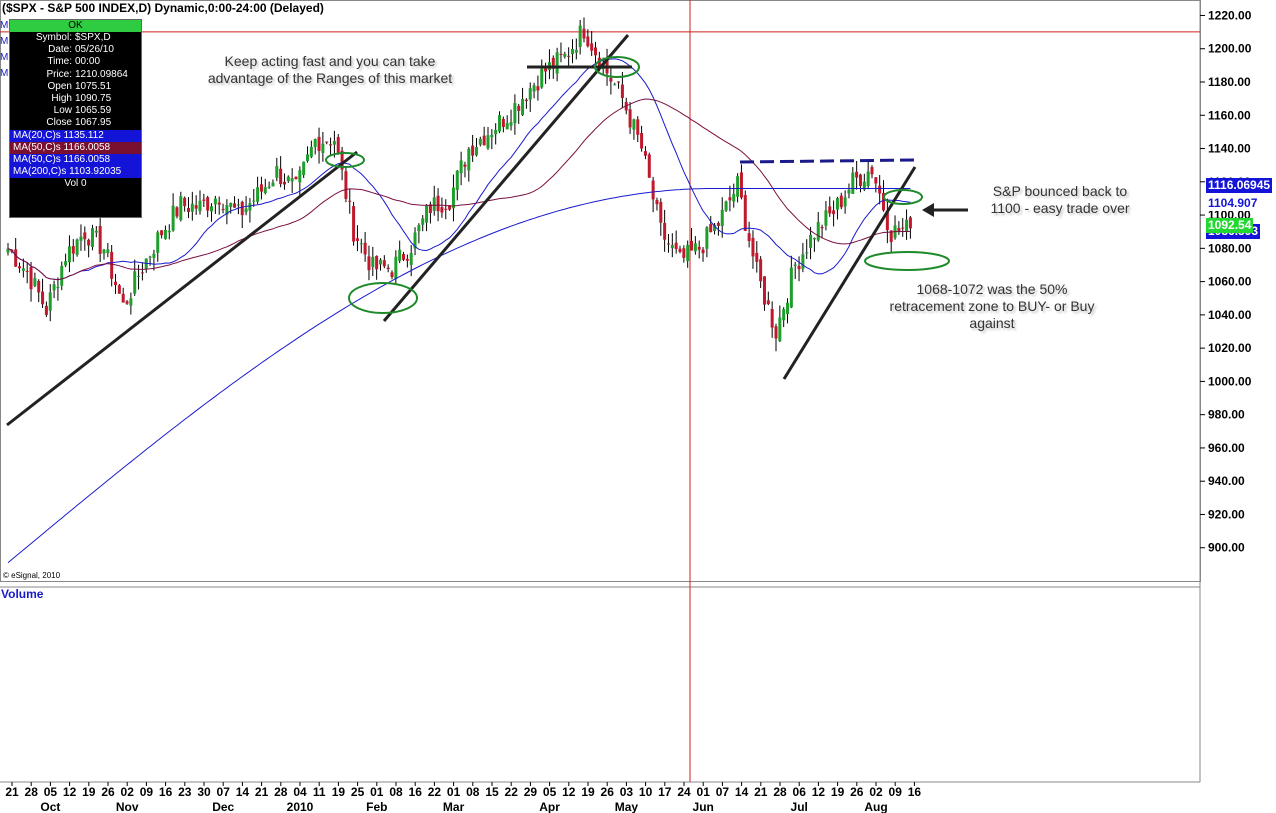  I want to click on x-tick-label: 22, so click(435, 792).